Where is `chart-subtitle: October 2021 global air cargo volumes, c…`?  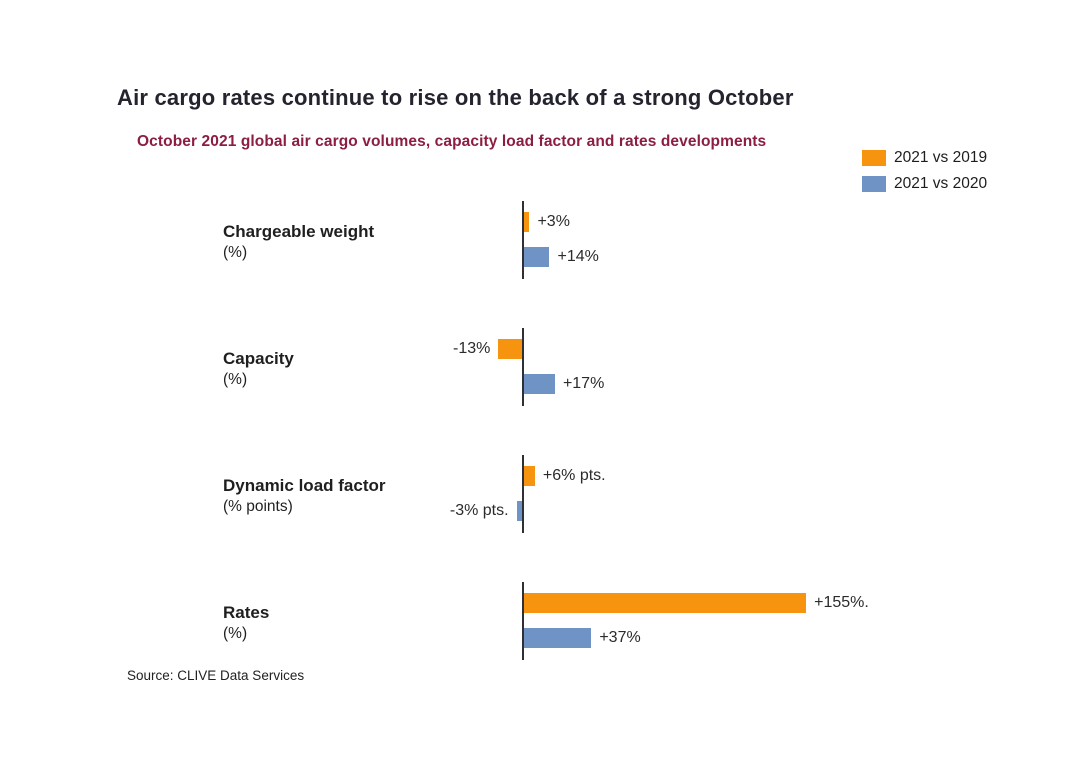 chart-subtitle: October 2021 global air cargo volumes, c… is located at coordinates (452, 141).